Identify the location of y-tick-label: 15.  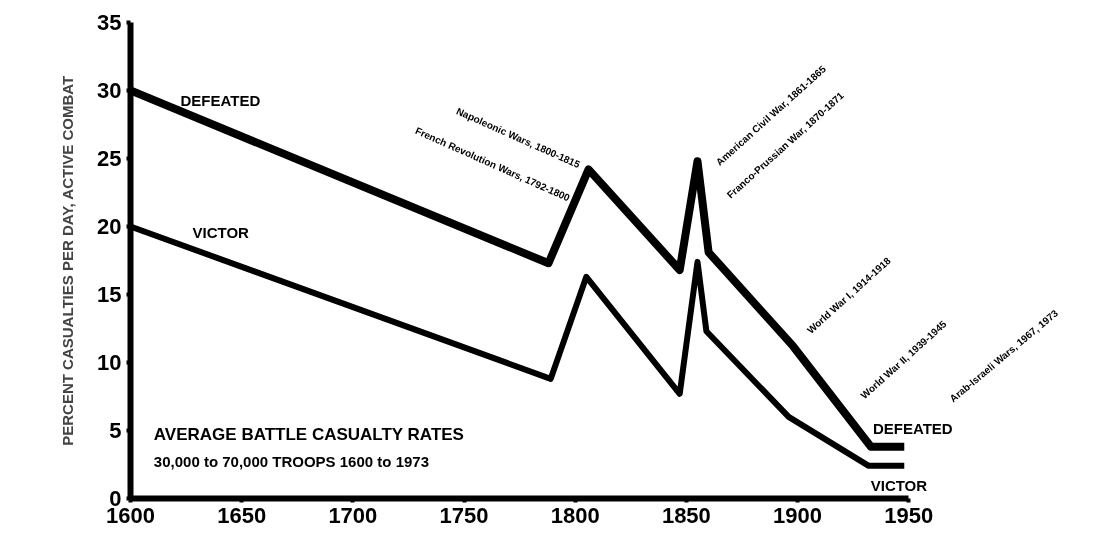
(109, 294).